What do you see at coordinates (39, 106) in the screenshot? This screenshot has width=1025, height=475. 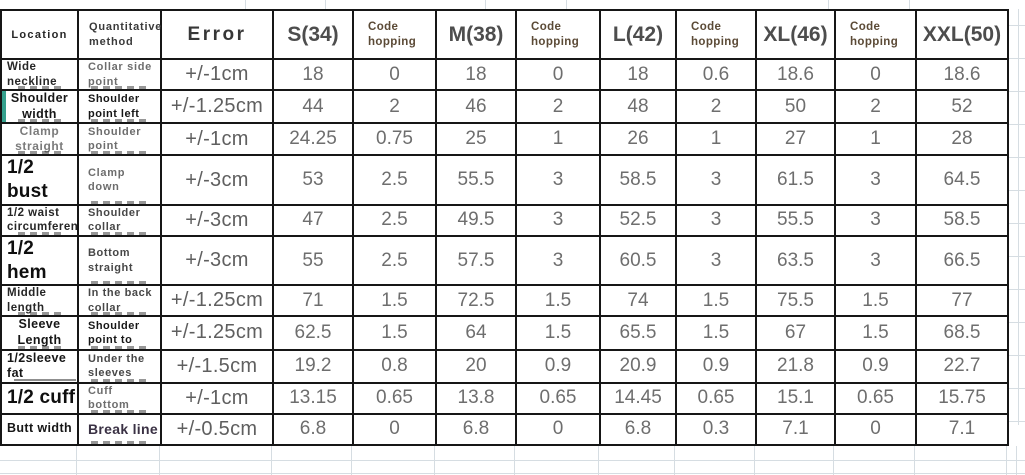 I see `cell-location: Shoulder width` at bounding box center [39, 106].